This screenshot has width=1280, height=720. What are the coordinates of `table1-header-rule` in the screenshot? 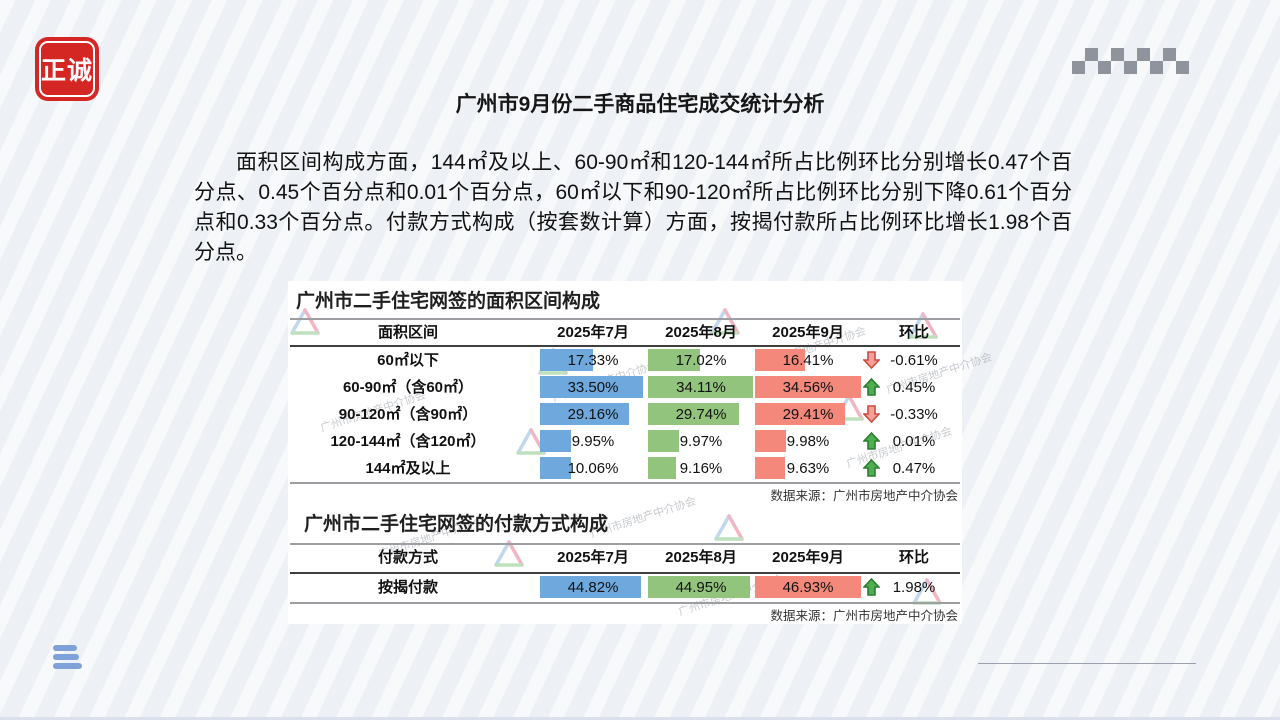 It's located at (625, 346).